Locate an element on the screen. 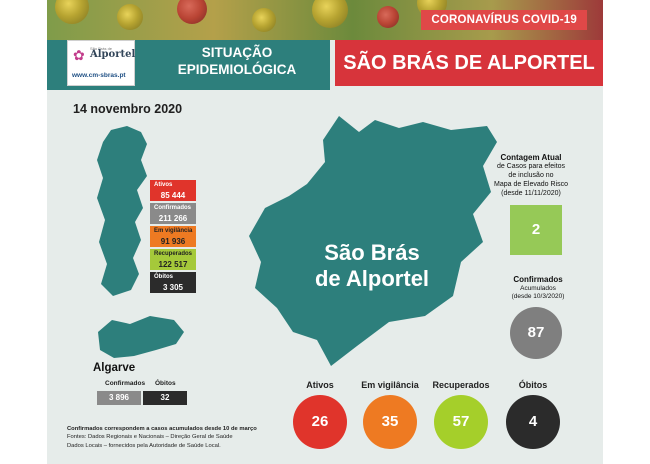  local-stat-circle: 4 is located at coordinates (533, 422).